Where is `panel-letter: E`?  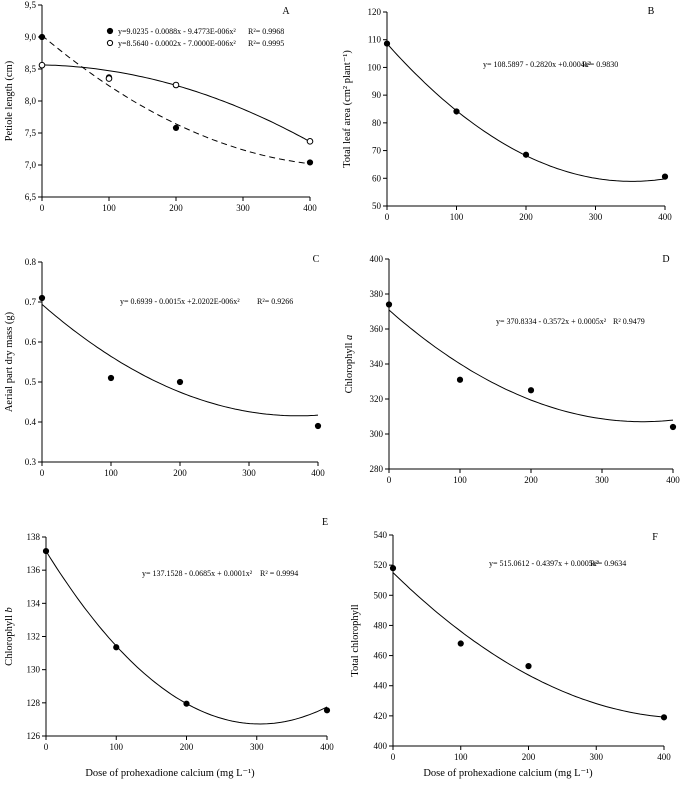
panel-letter: E is located at coordinates (325, 522).